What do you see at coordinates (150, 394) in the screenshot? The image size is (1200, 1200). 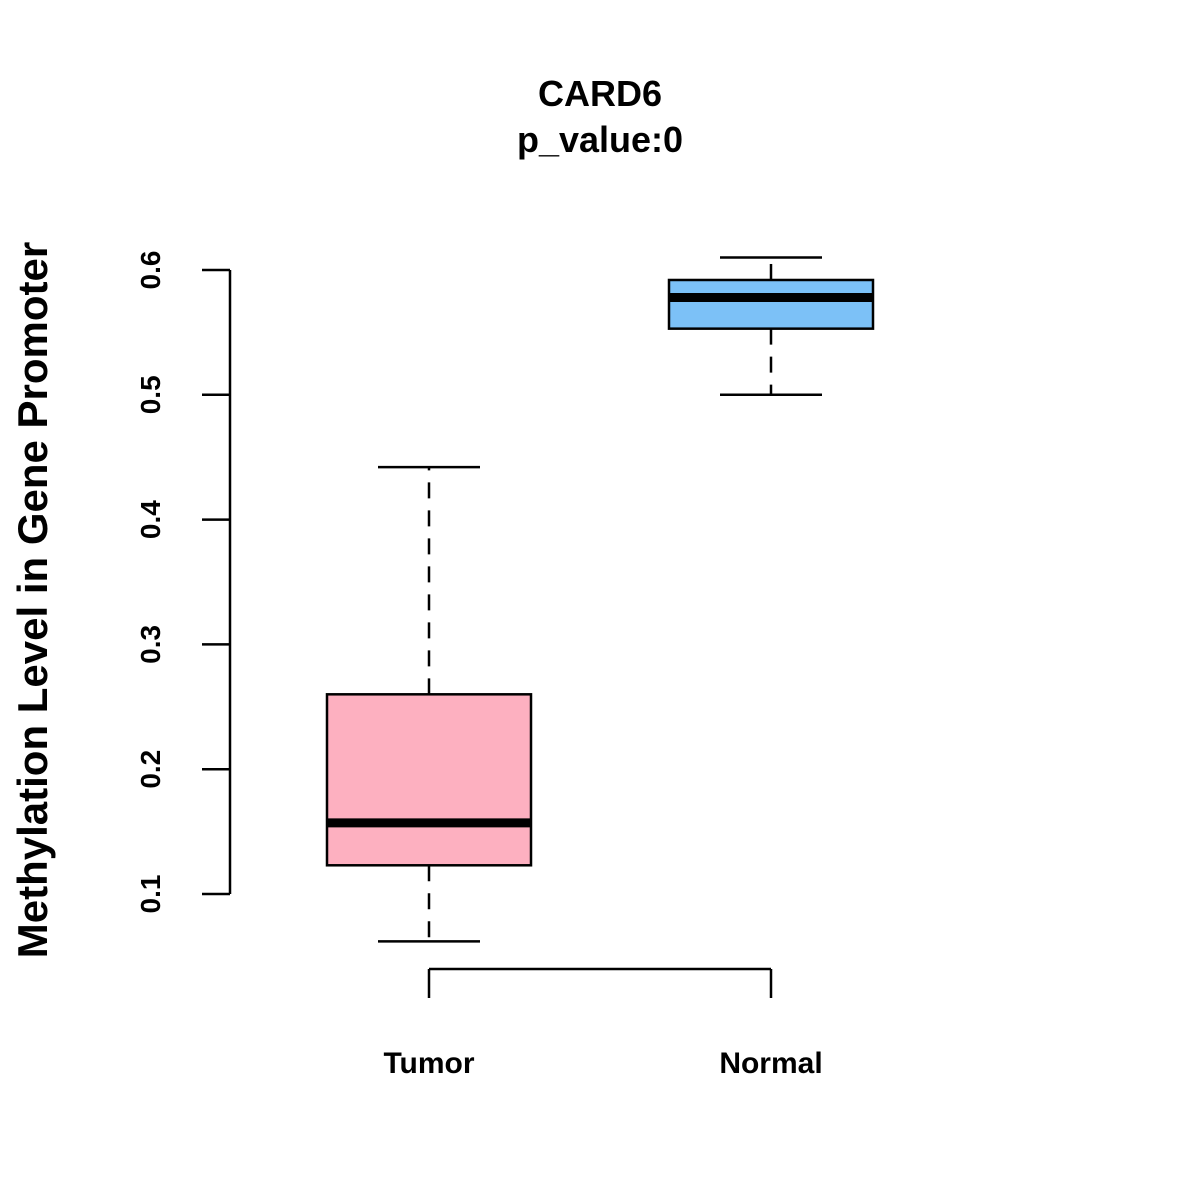 I see `y-tick-label: 0.5` at bounding box center [150, 394].